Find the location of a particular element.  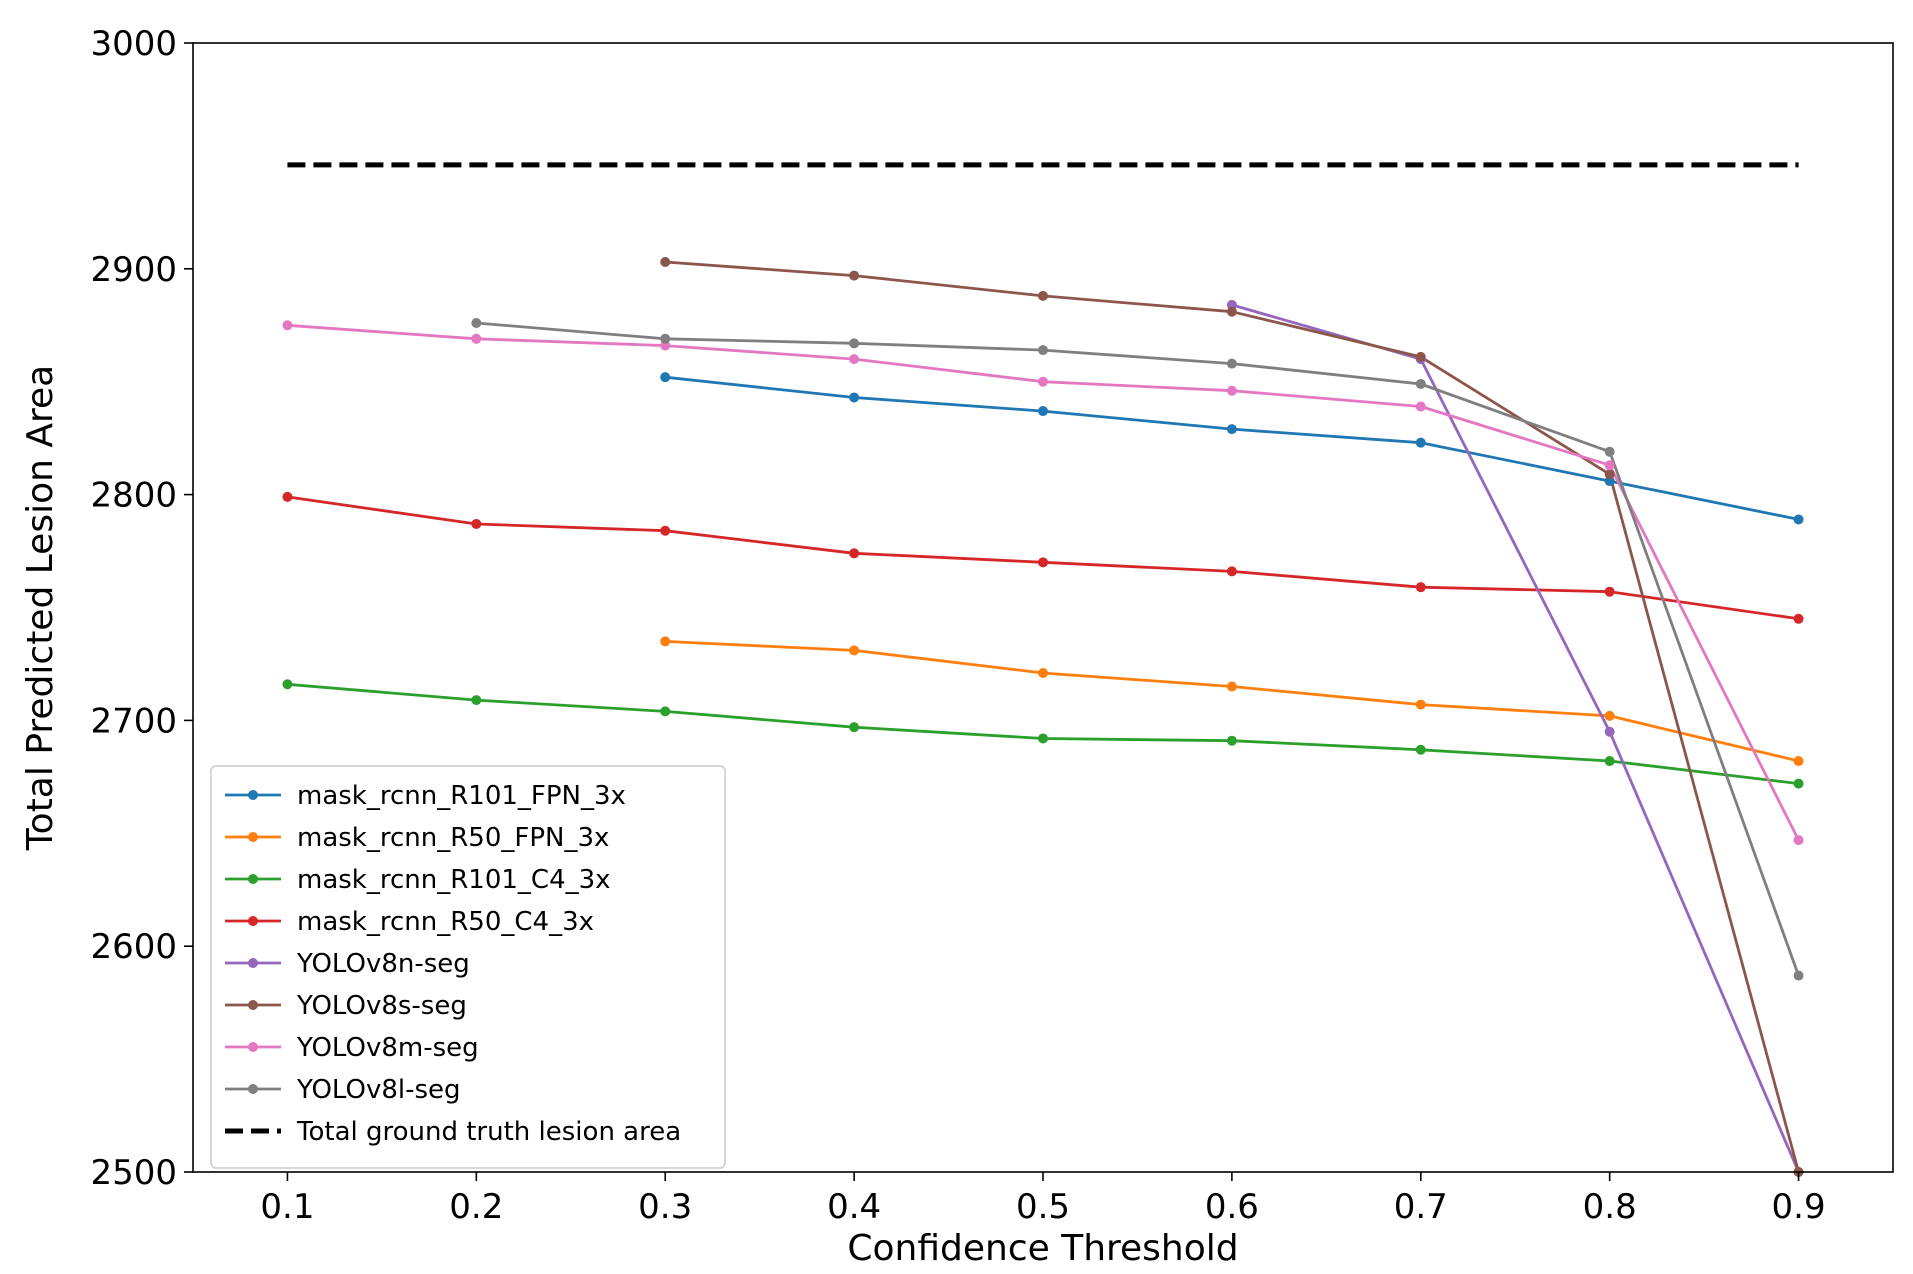

series-line is located at coordinates (1232, 448).